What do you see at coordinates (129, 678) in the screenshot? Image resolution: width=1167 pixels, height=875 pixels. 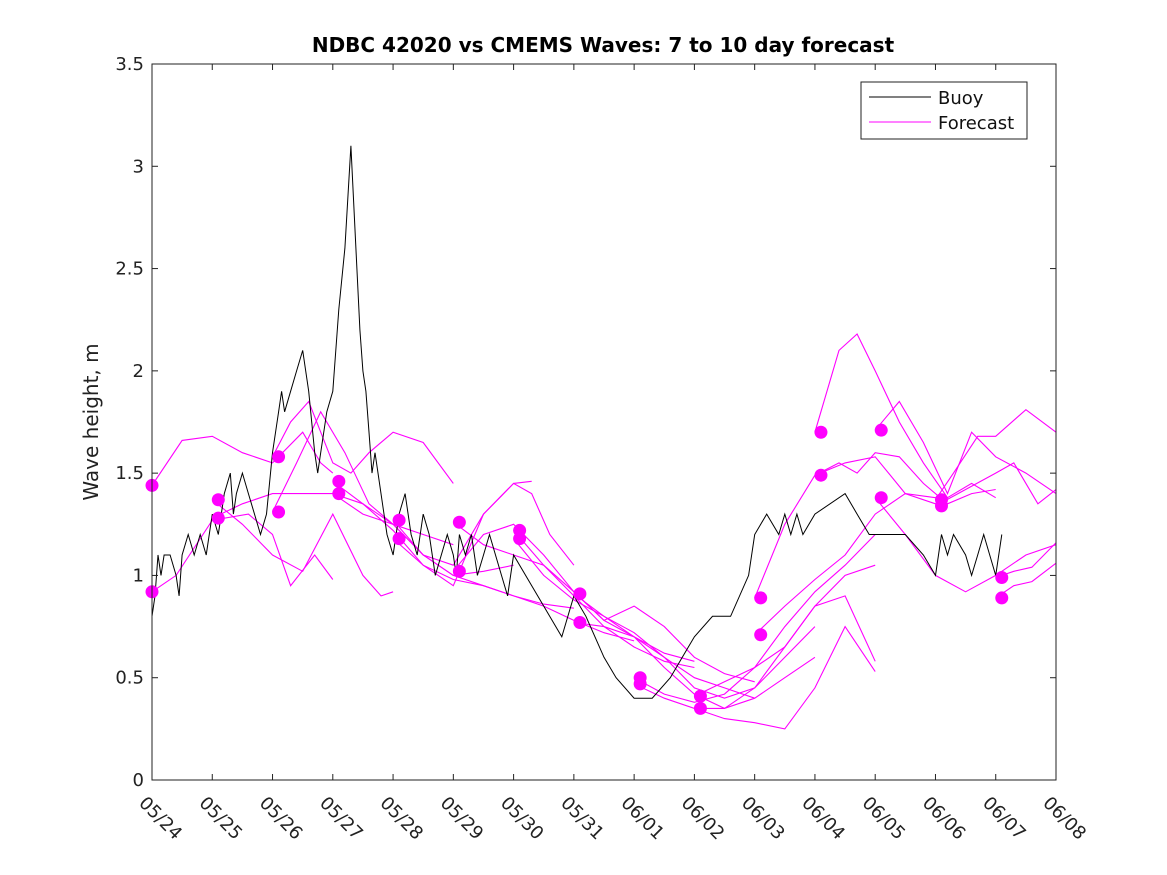 I see `y-tick-label: 0.5` at bounding box center [129, 678].